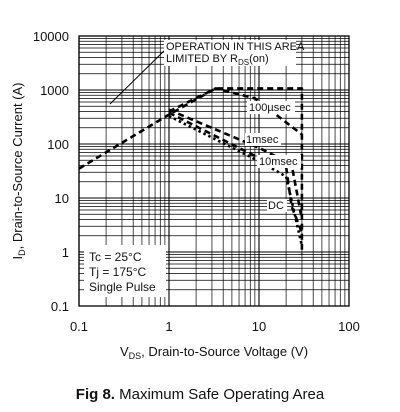  What do you see at coordinates (51, 171) in the screenshot?
I see `y-tick-labels: 0.1 1 10 100 1000 10000` at bounding box center [51, 171].